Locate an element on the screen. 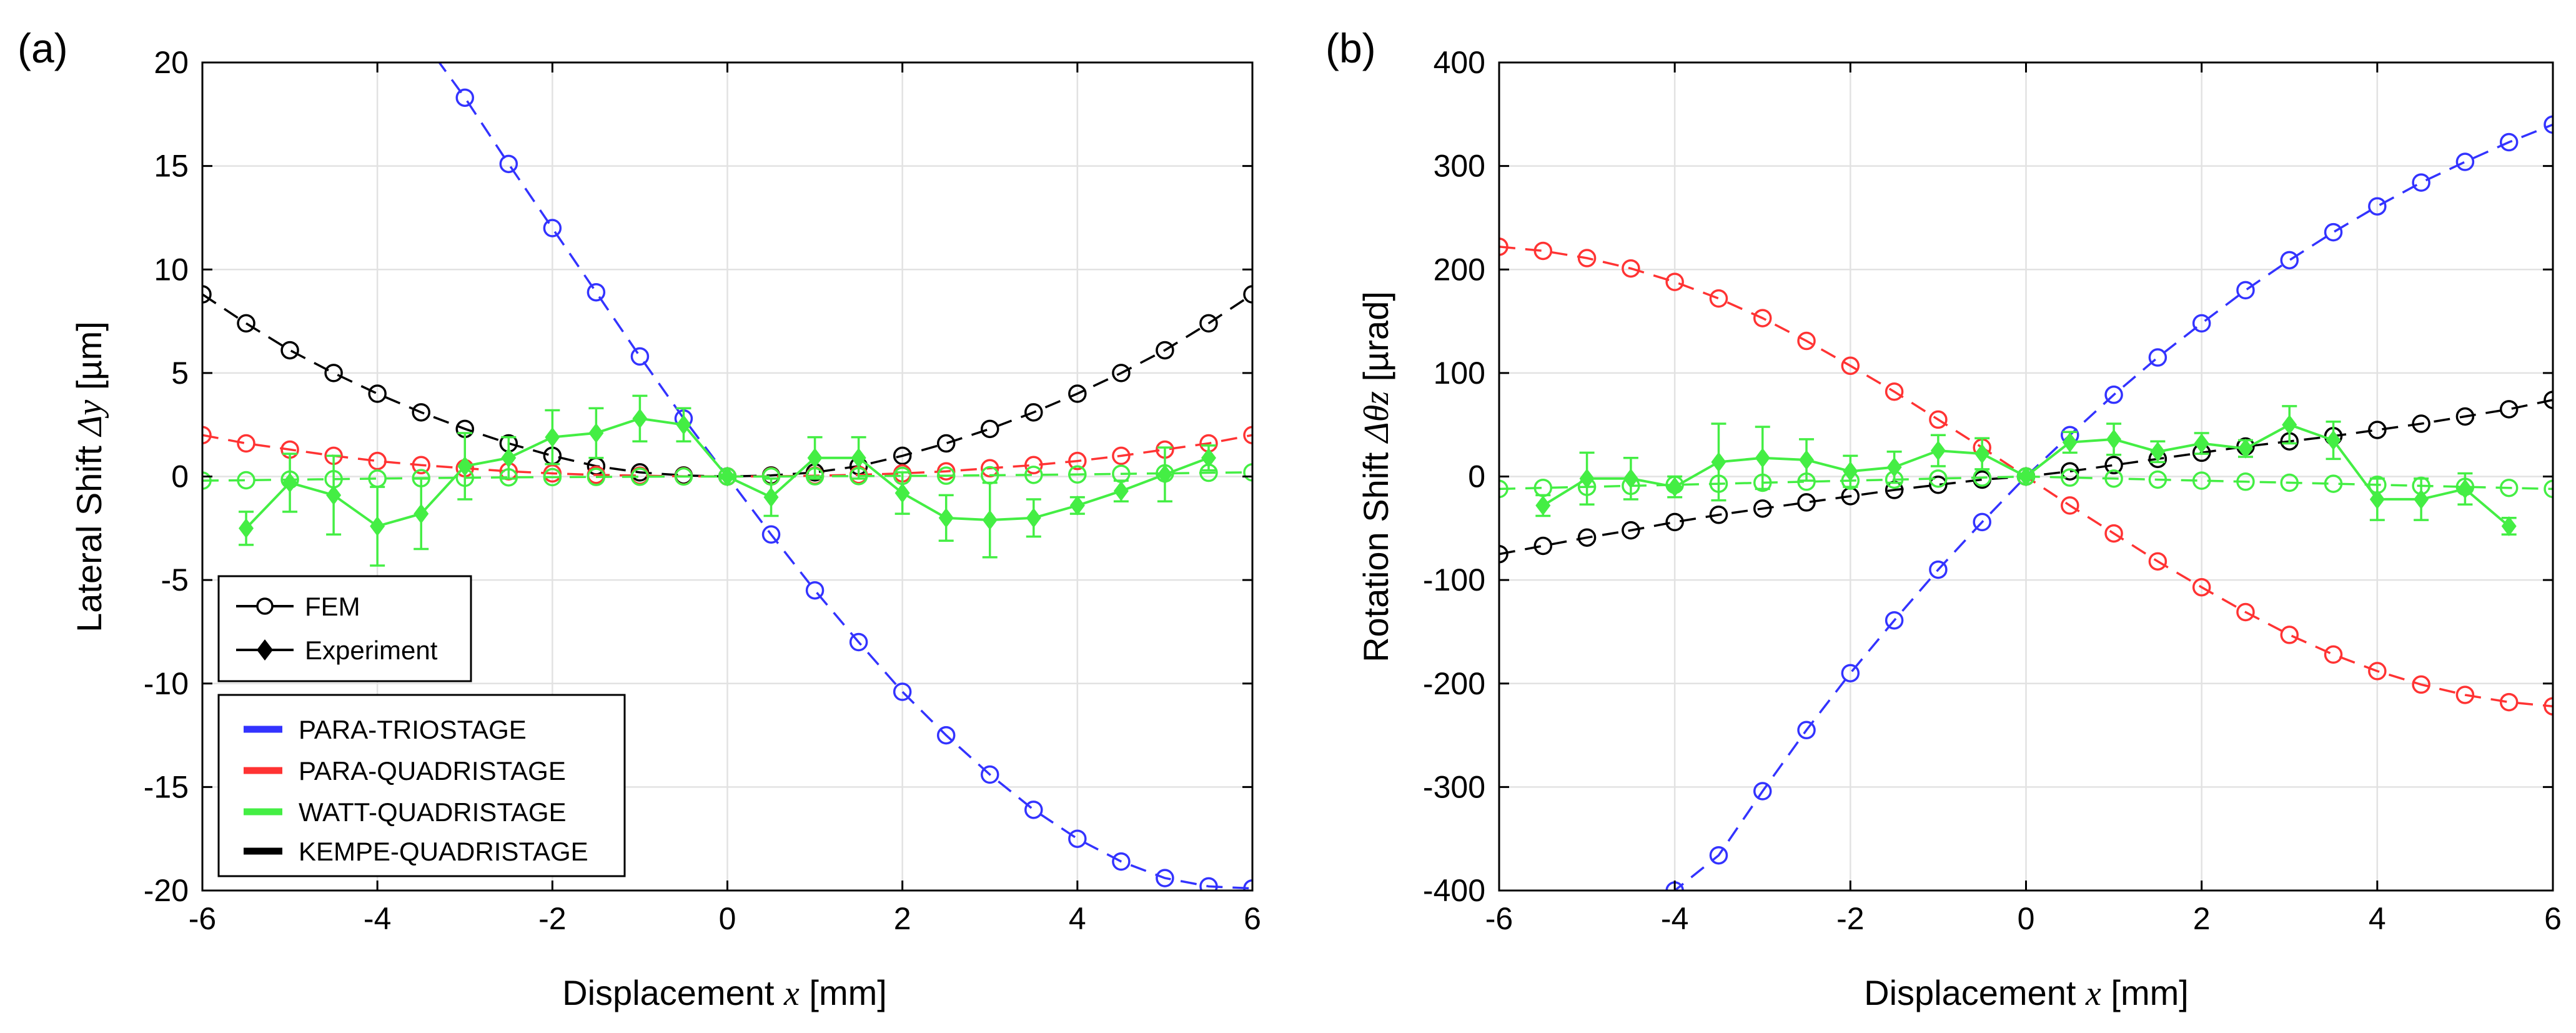  x-tick-label: -4 is located at coordinates (377, 918).